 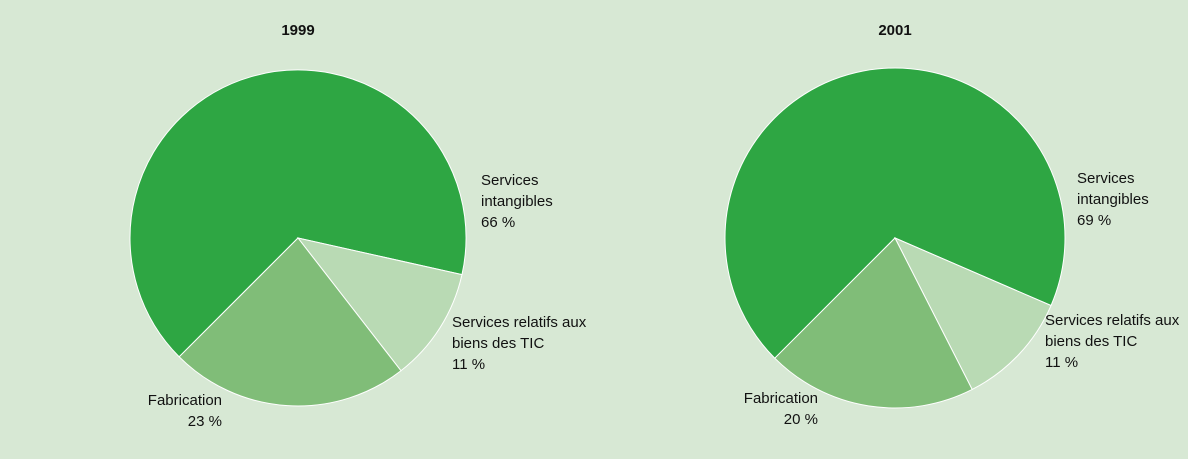 What do you see at coordinates (895, 30) in the screenshot?
I see `chart-title: 2001` at bounding box center [895, 30].